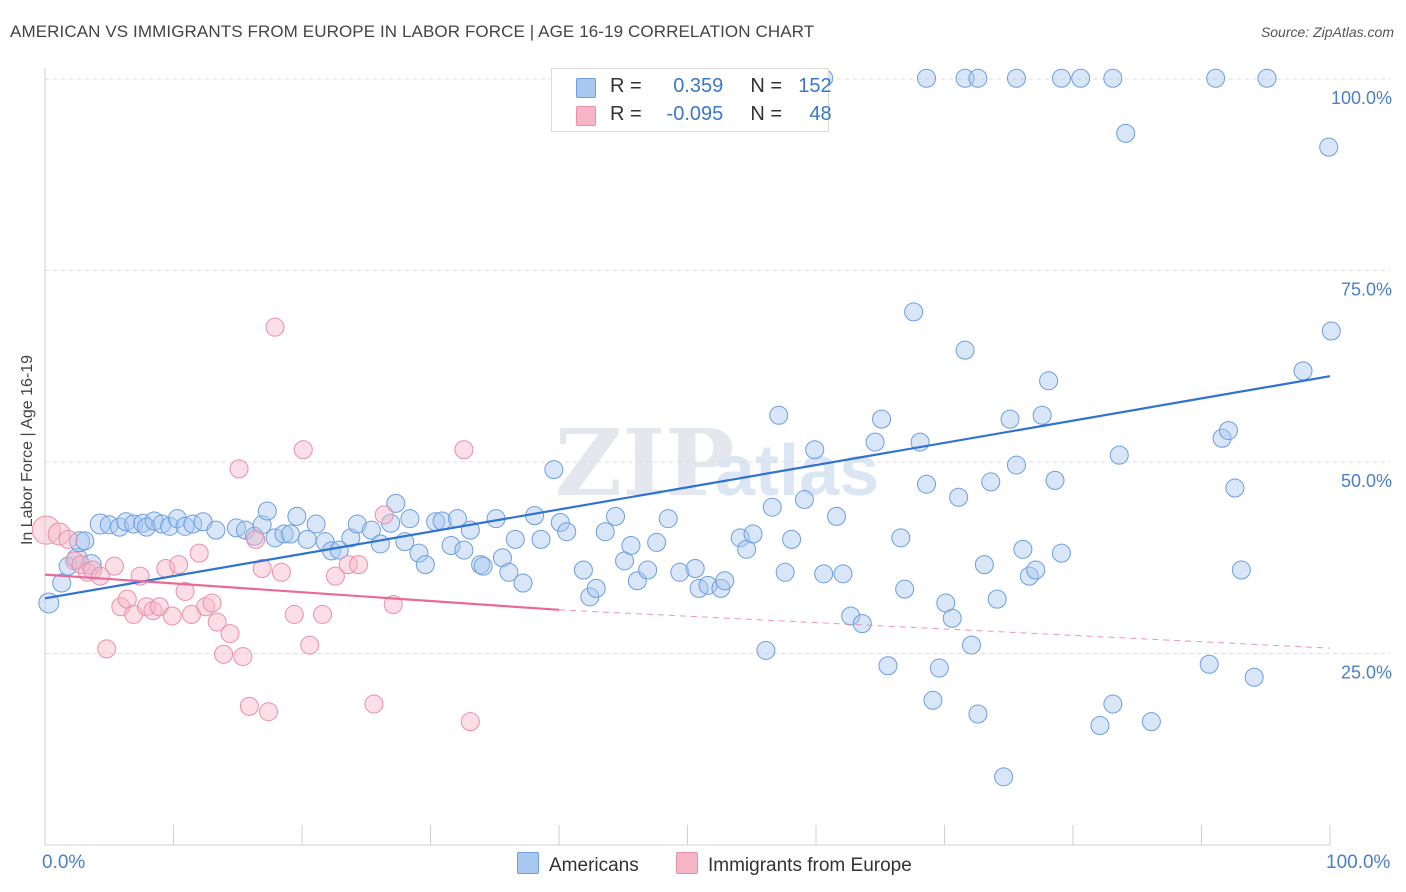 The height and width of the screenshot is (892, 1406). Describe the element at coordinates (1327, 32) in the screenshot. I see `source-note: Source: ZipAtlas.com` at that location.